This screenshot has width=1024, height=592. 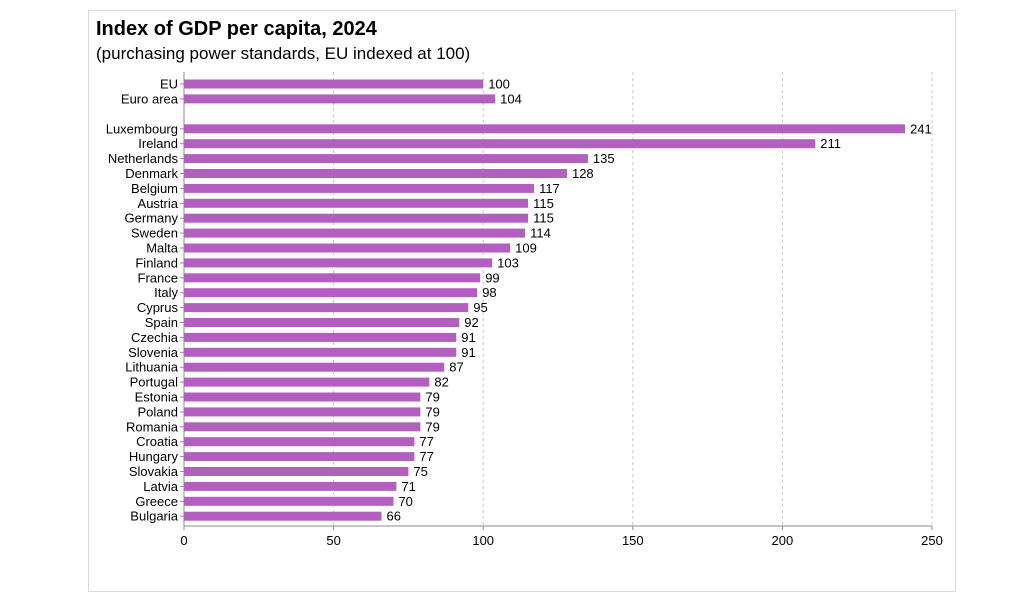 What do you see at coordinates (154, 188) in the screenshot?
I see `category-label: Belgium` at bounding box center [154, 188].